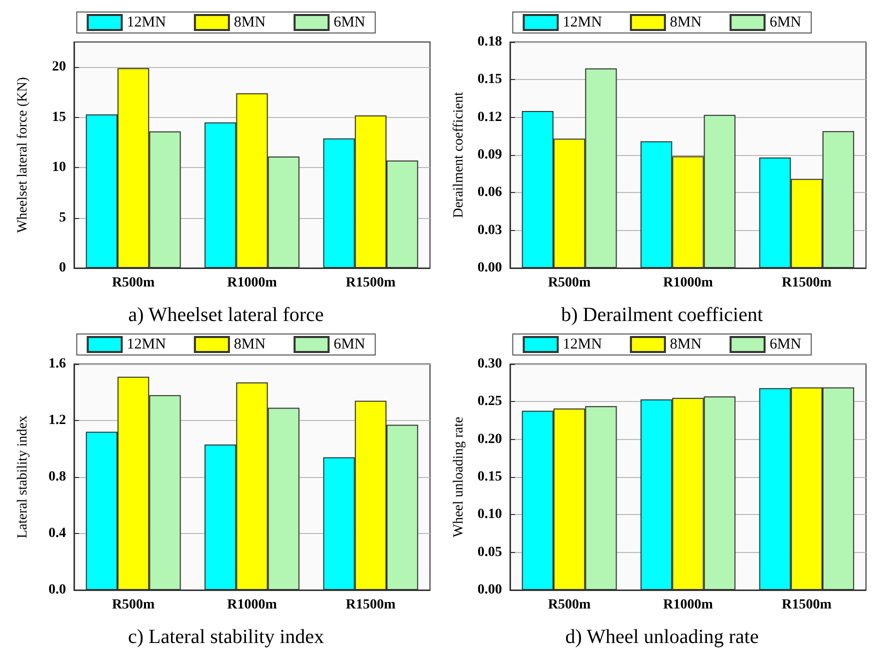  Describe the element at coordinates (226, 315) in the screenshot. I see `text: a) Wheelset lateral force` at that location.